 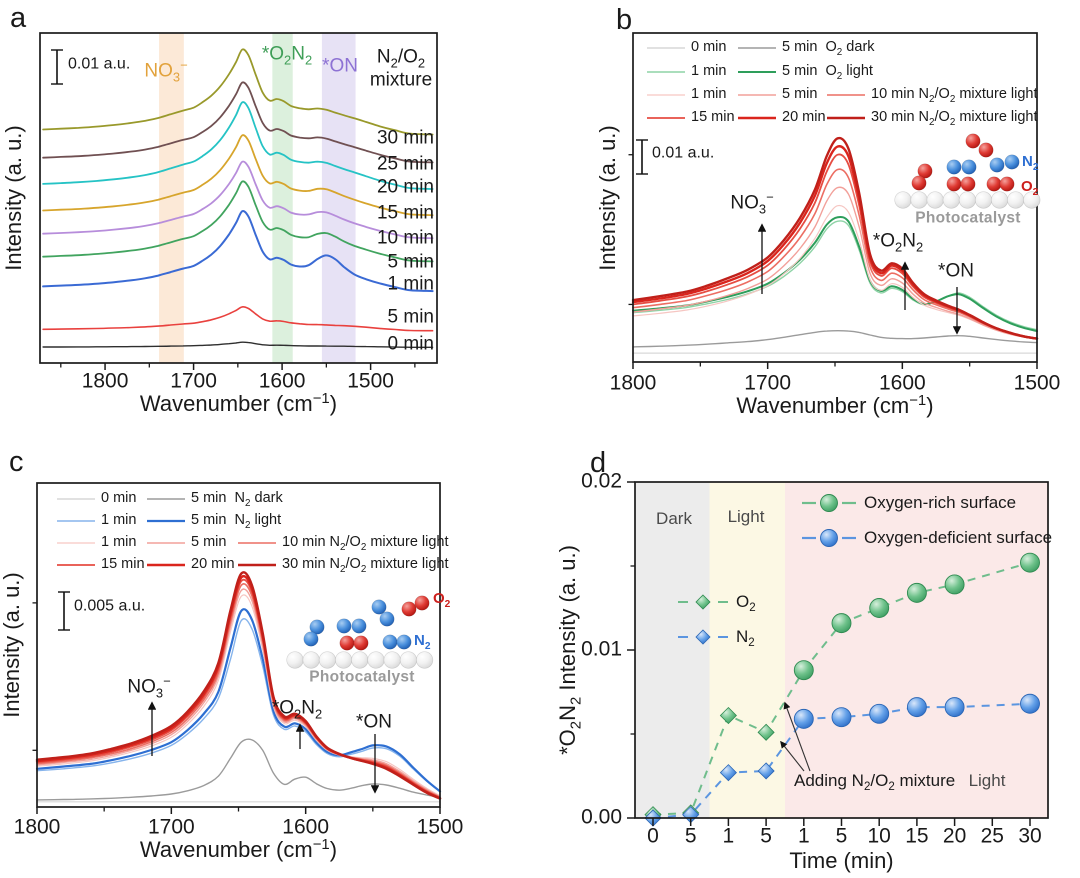 What do you see at coordinates (598, 463) in the screenshot?
I see `panel-letter-d: d` at bounding box center [598, 463].